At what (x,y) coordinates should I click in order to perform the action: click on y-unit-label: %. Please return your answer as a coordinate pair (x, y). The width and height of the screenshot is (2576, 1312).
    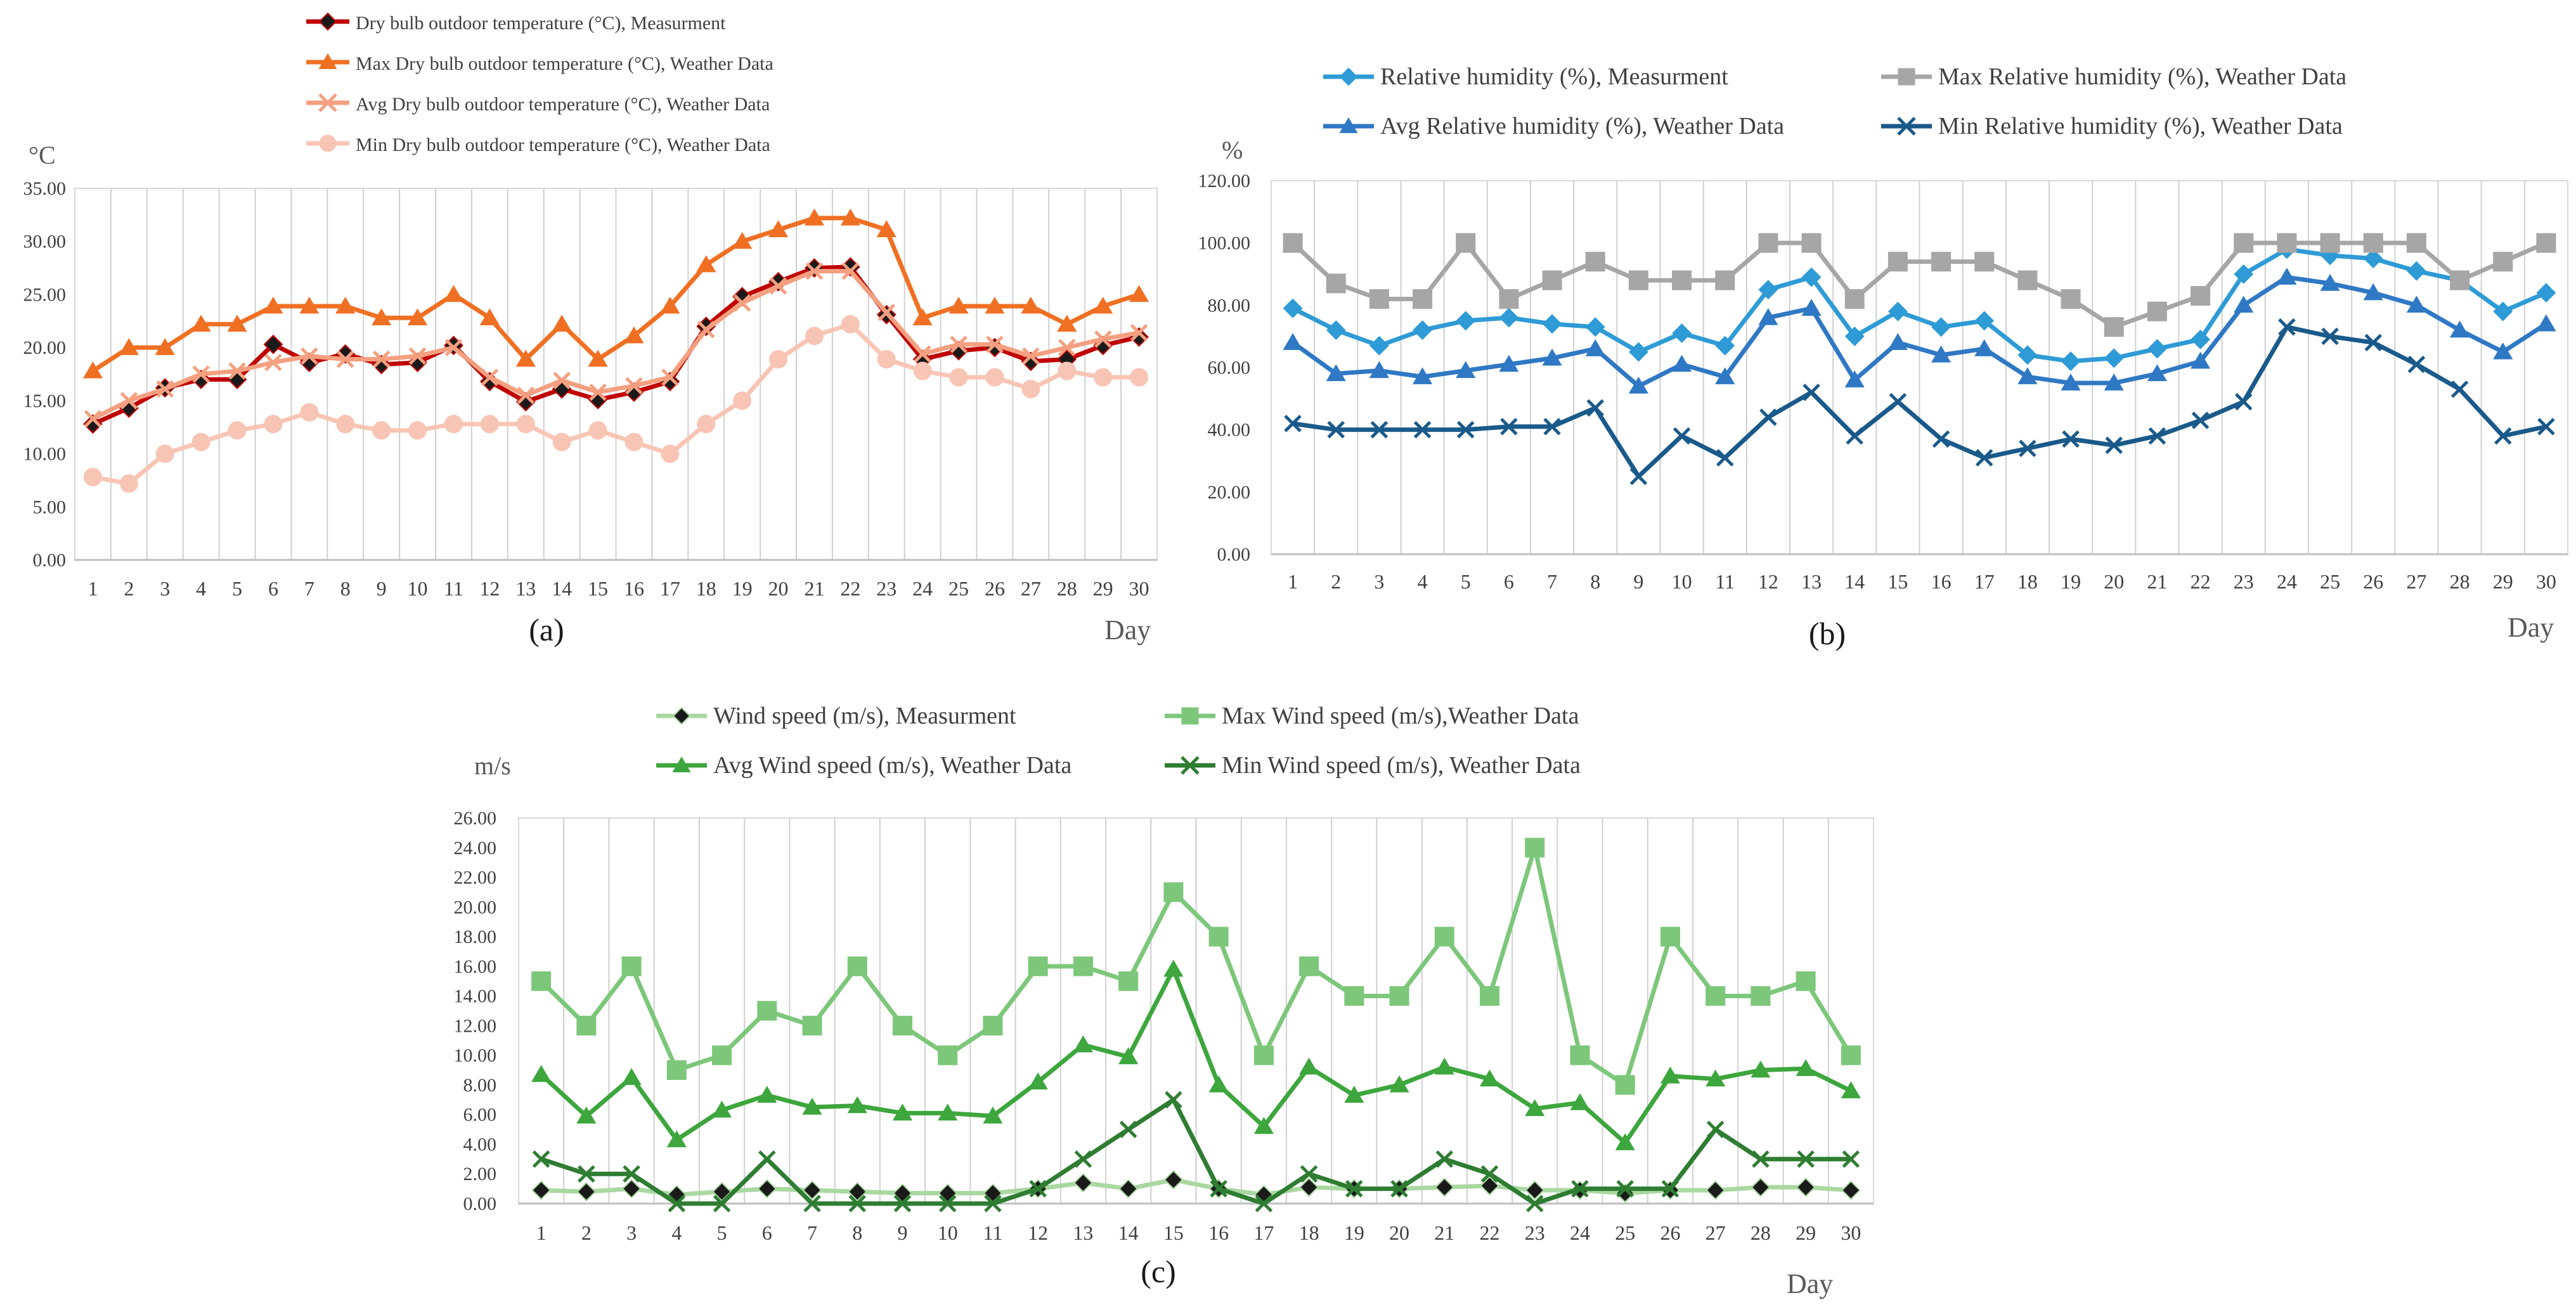
    Looking at the image, I should click on (1232, 150).